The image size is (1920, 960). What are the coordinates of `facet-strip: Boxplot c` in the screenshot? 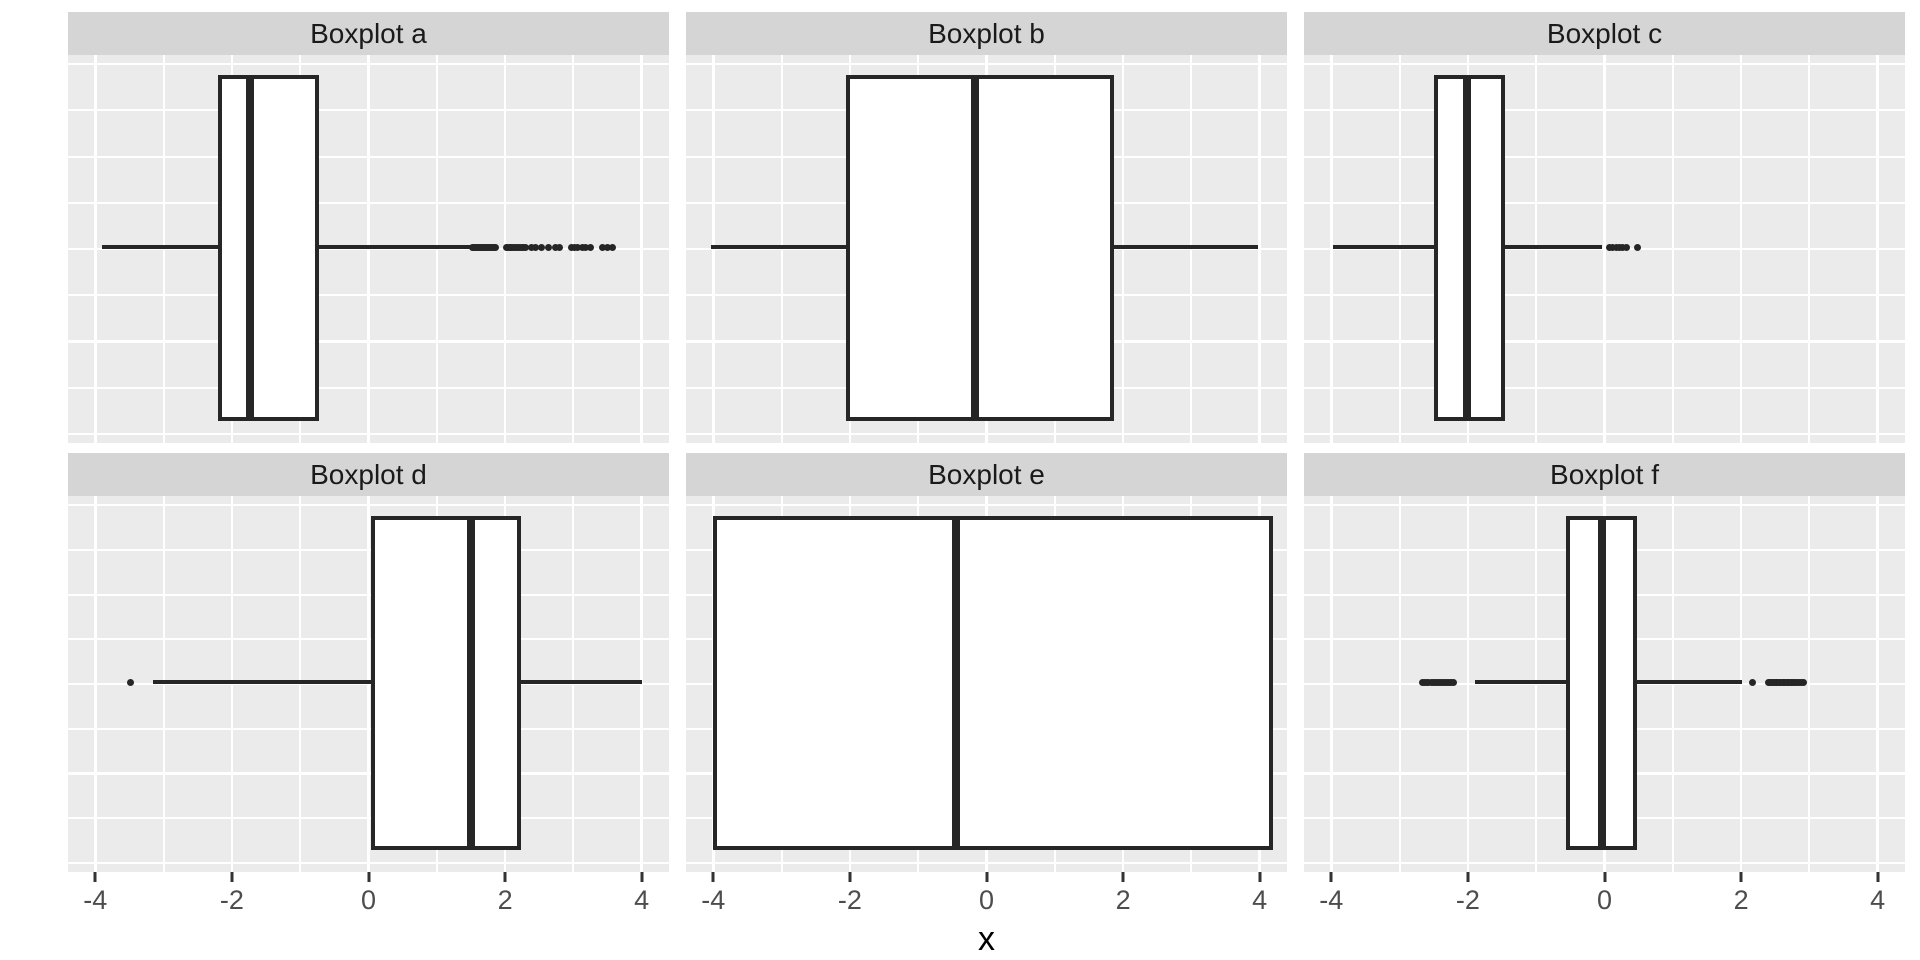 It's located at (1604, 33).